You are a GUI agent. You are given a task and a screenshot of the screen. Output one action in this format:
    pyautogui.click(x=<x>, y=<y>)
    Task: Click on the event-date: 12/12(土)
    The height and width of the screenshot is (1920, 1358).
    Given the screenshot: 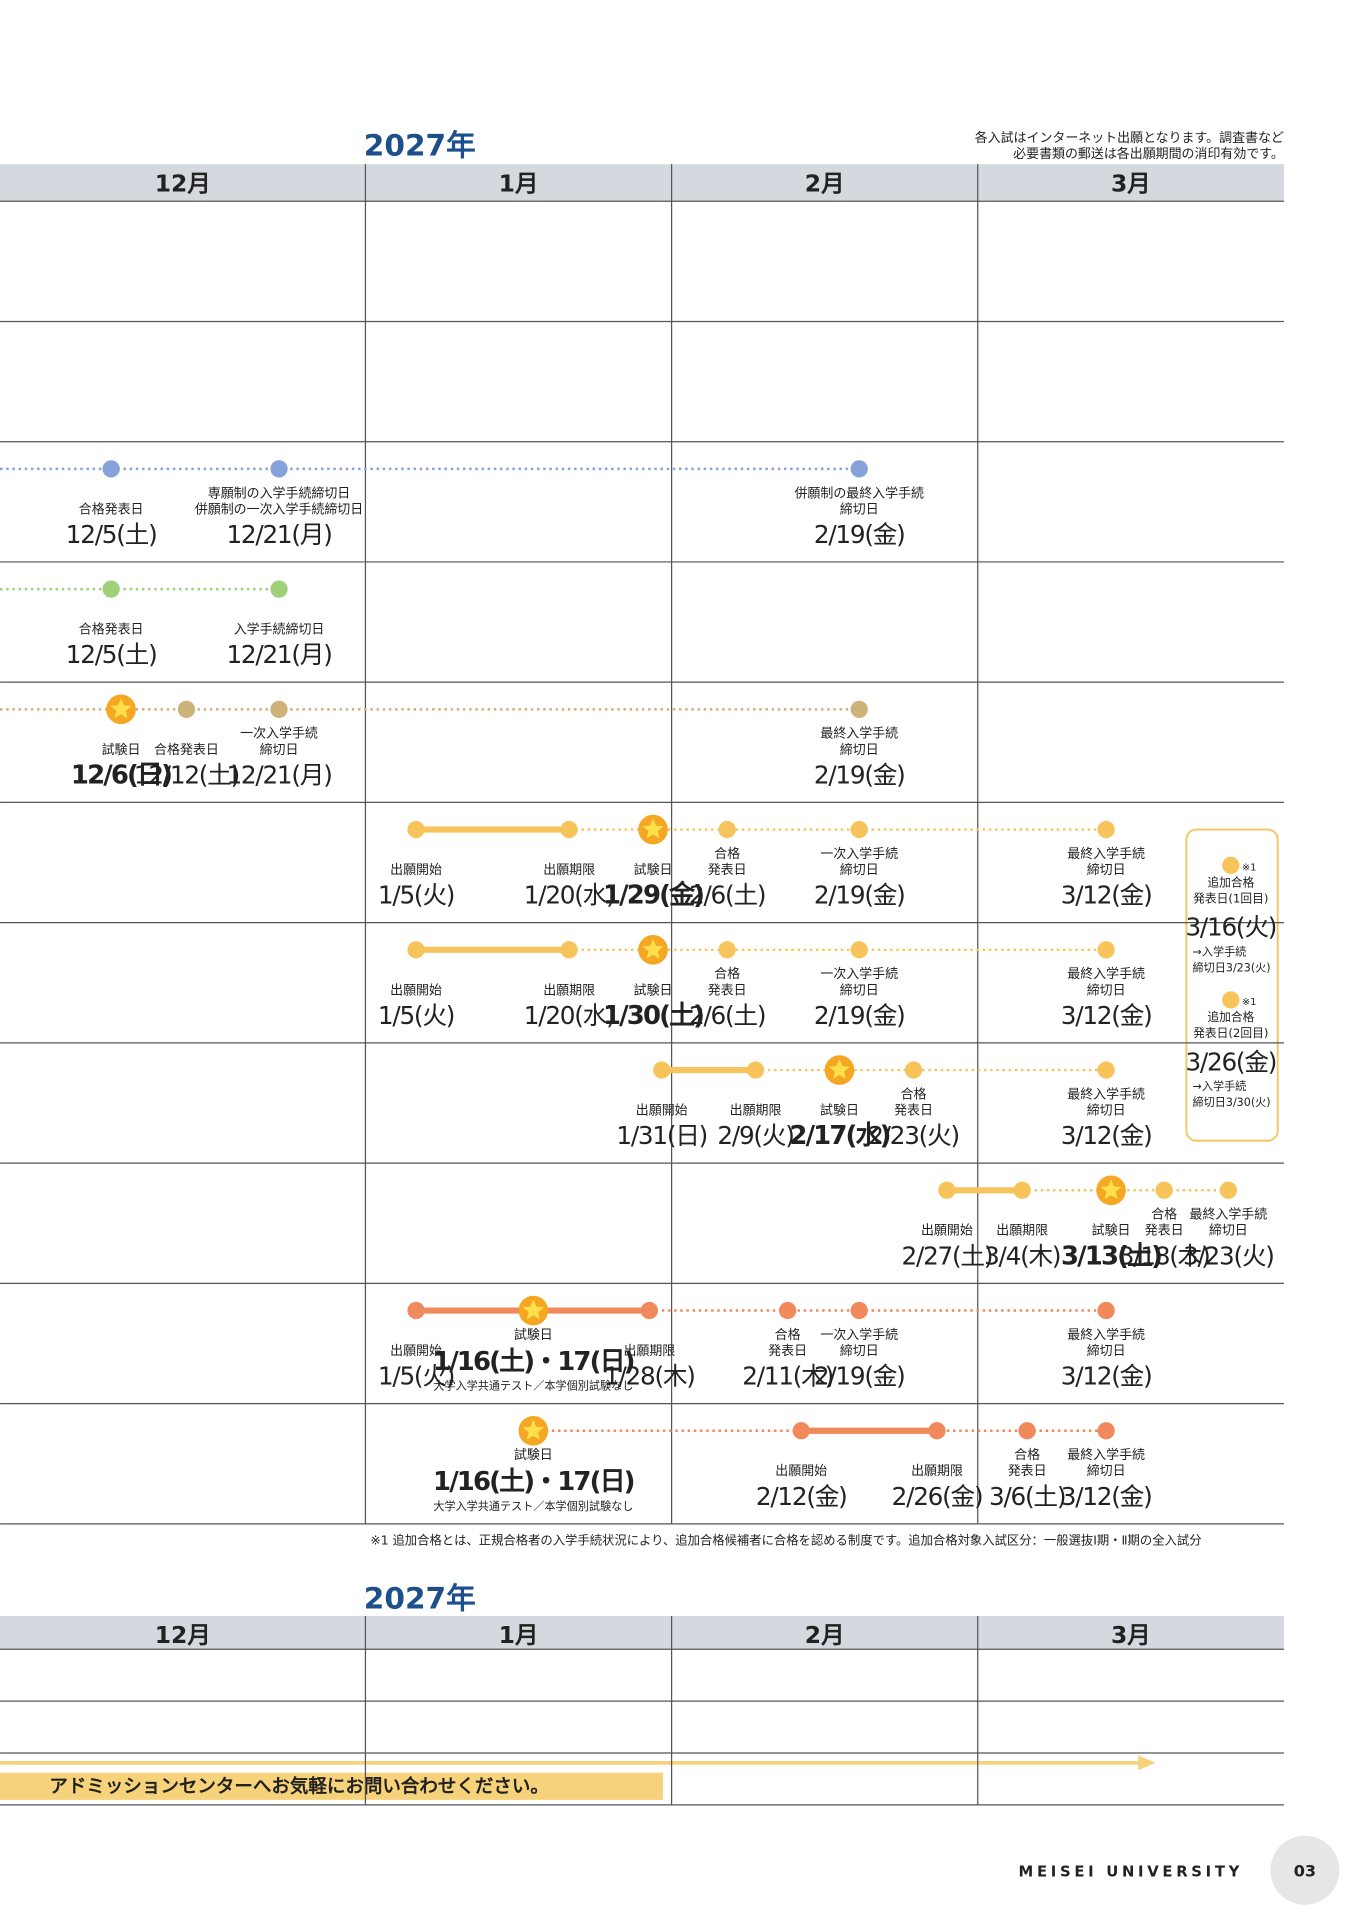 What is the action you would take?
    pyautogui.click(x=186, y=774)
    